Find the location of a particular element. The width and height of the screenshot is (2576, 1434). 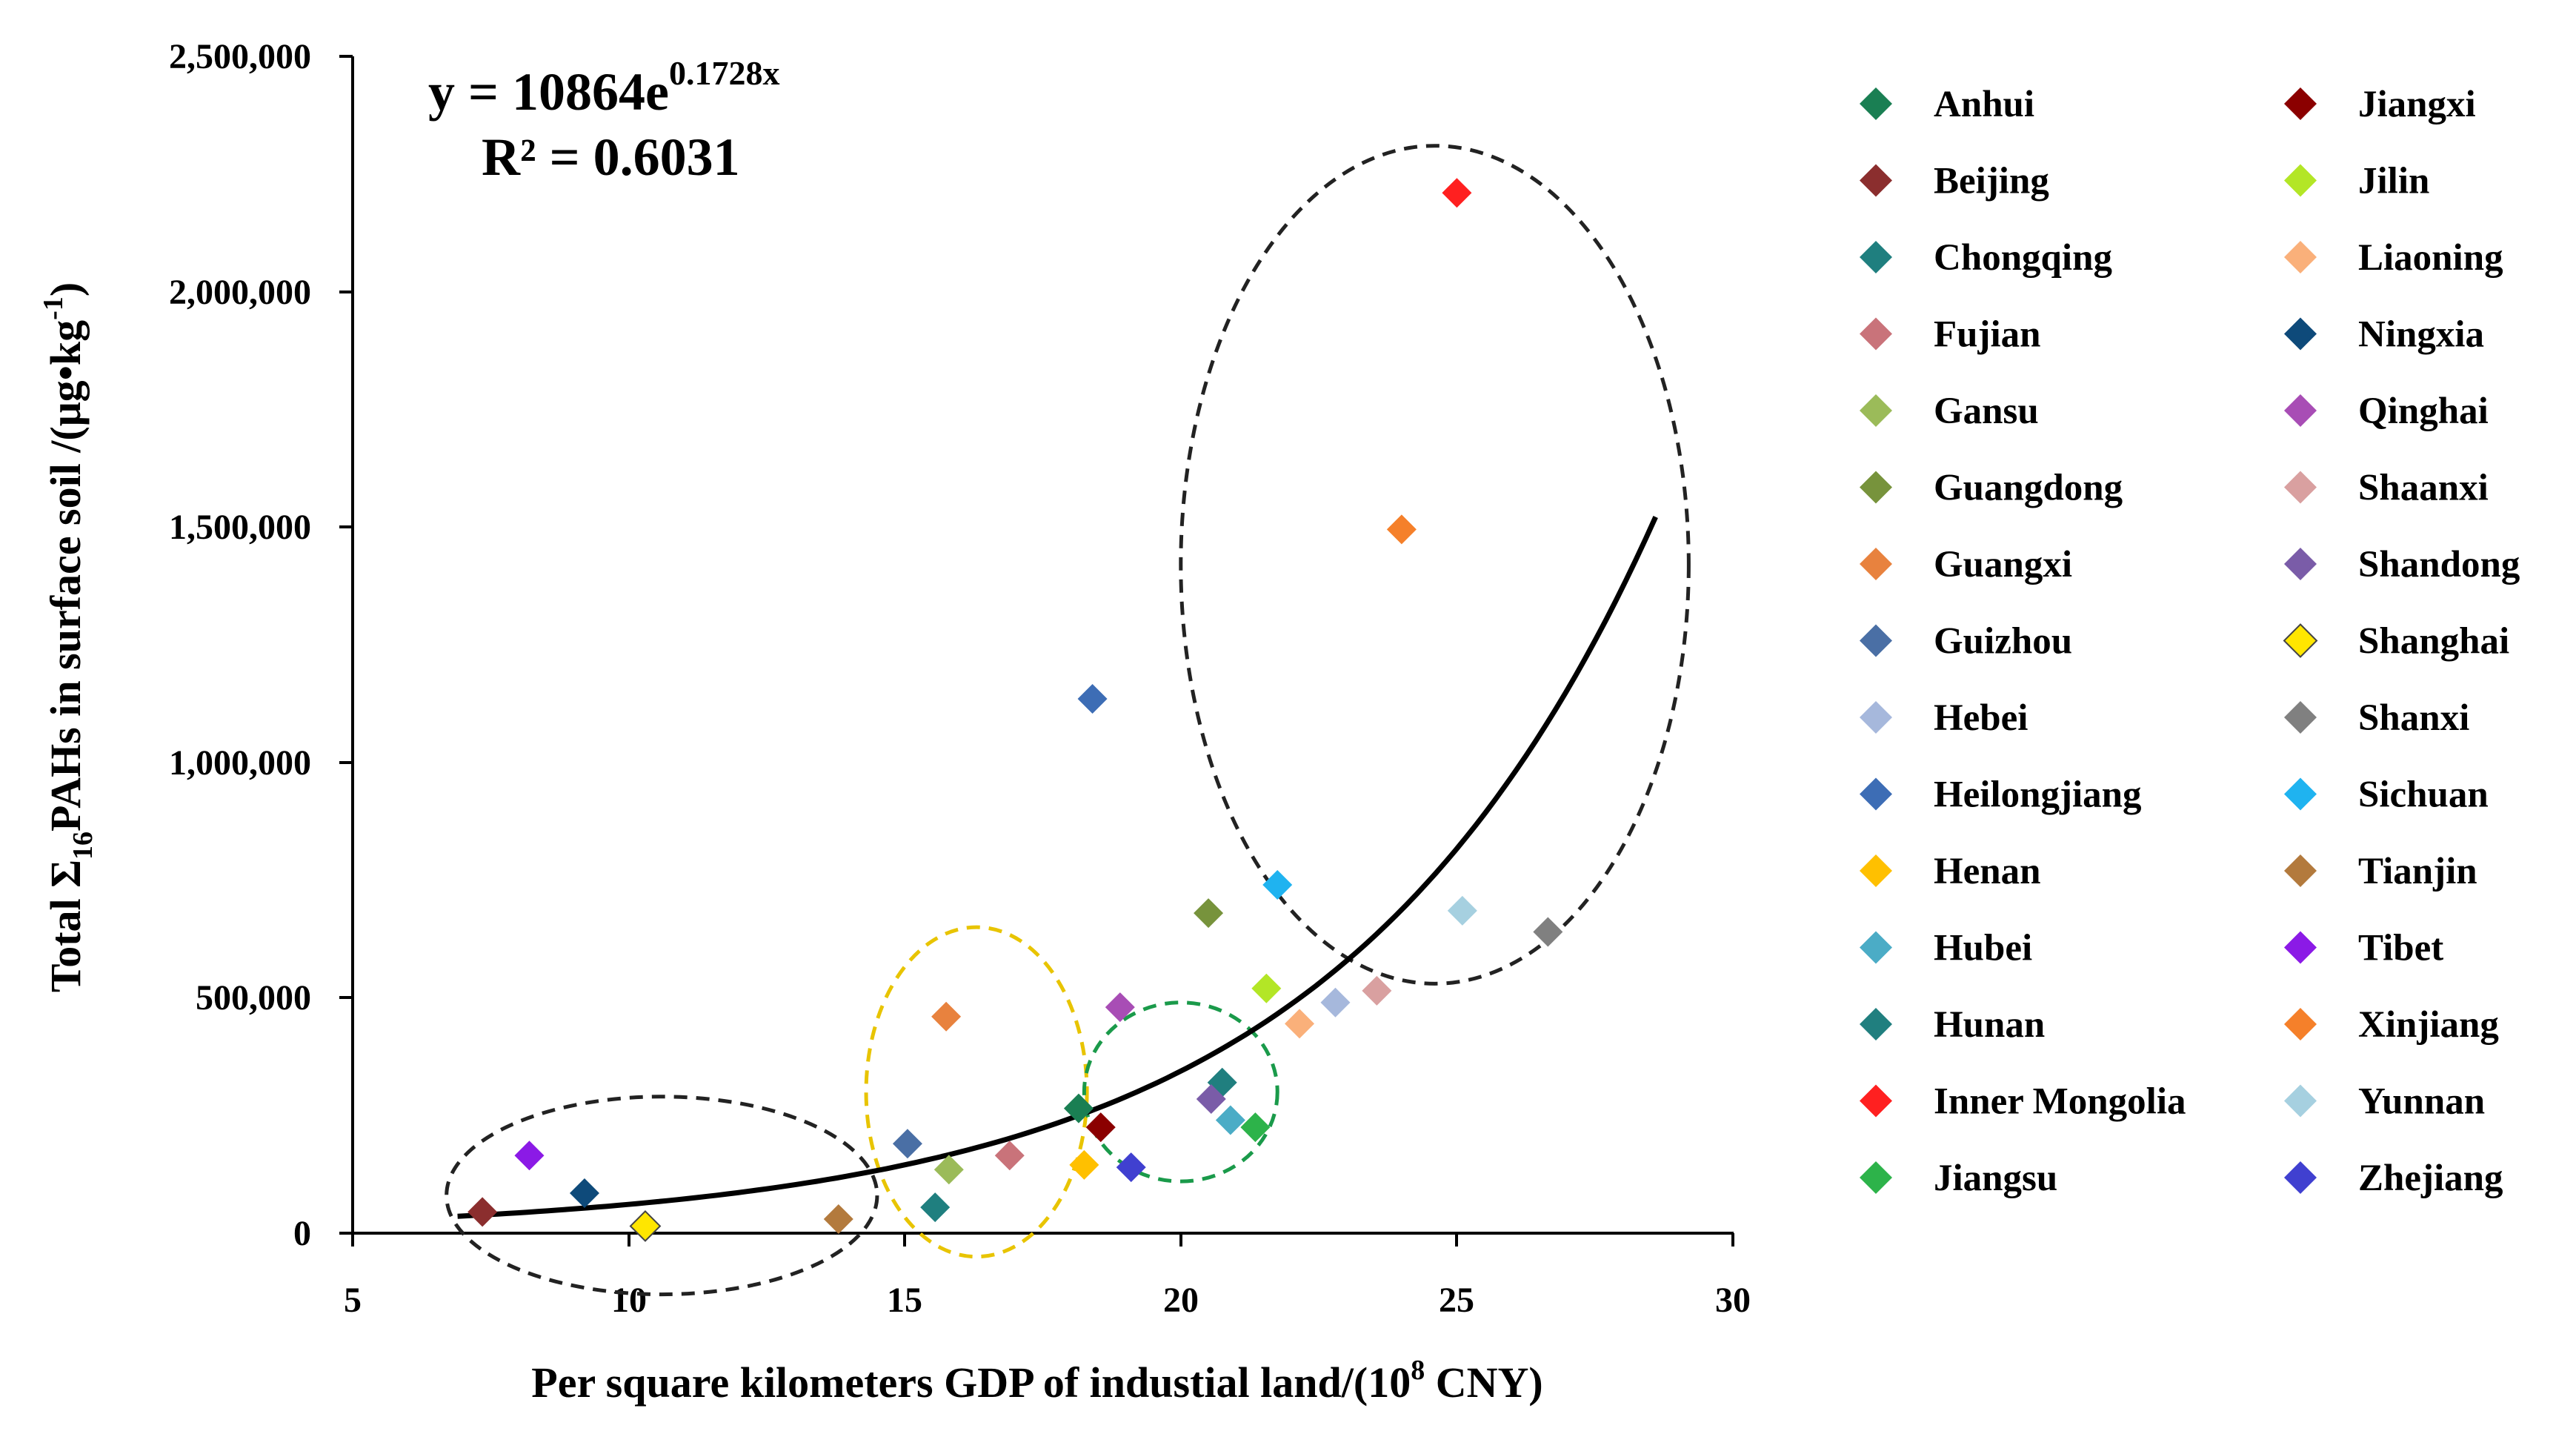

y-tick-label: 1,500,000 is located at coordinates (240, 527).